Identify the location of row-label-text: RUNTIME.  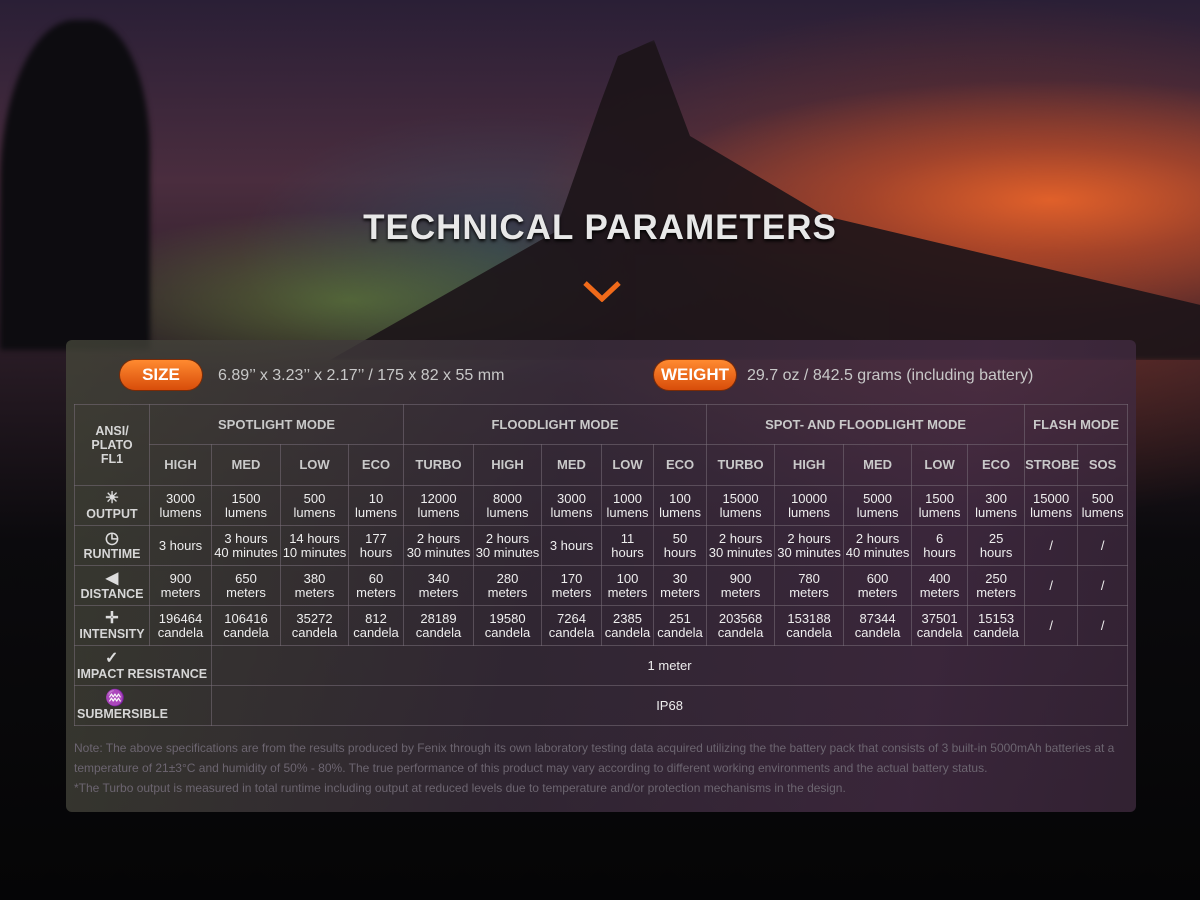
(112, 554).